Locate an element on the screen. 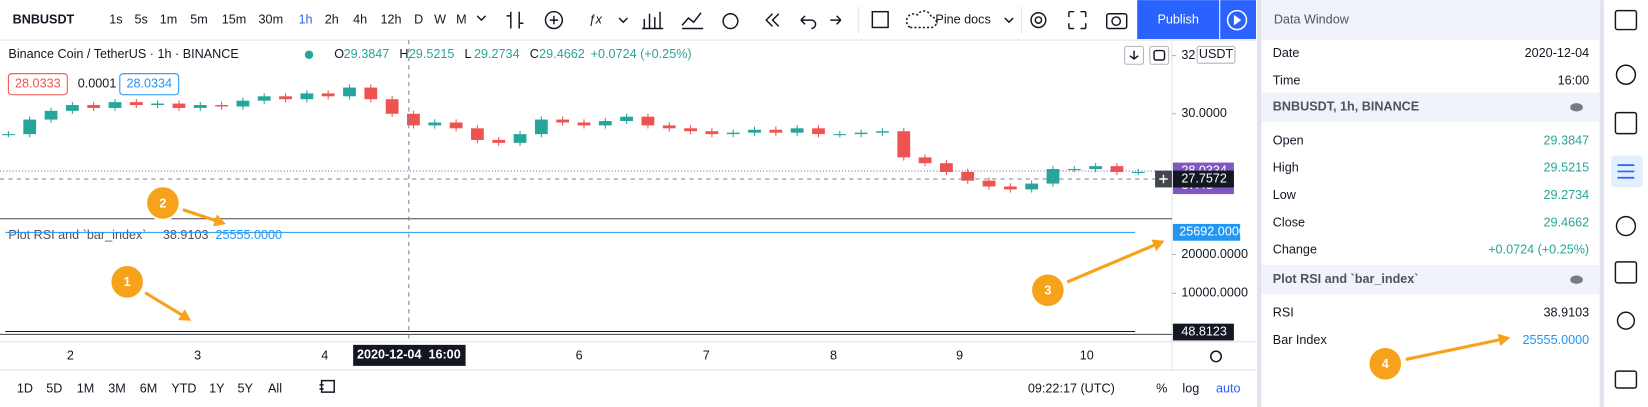  currency: USDT is located at coordinates (1216, 54).